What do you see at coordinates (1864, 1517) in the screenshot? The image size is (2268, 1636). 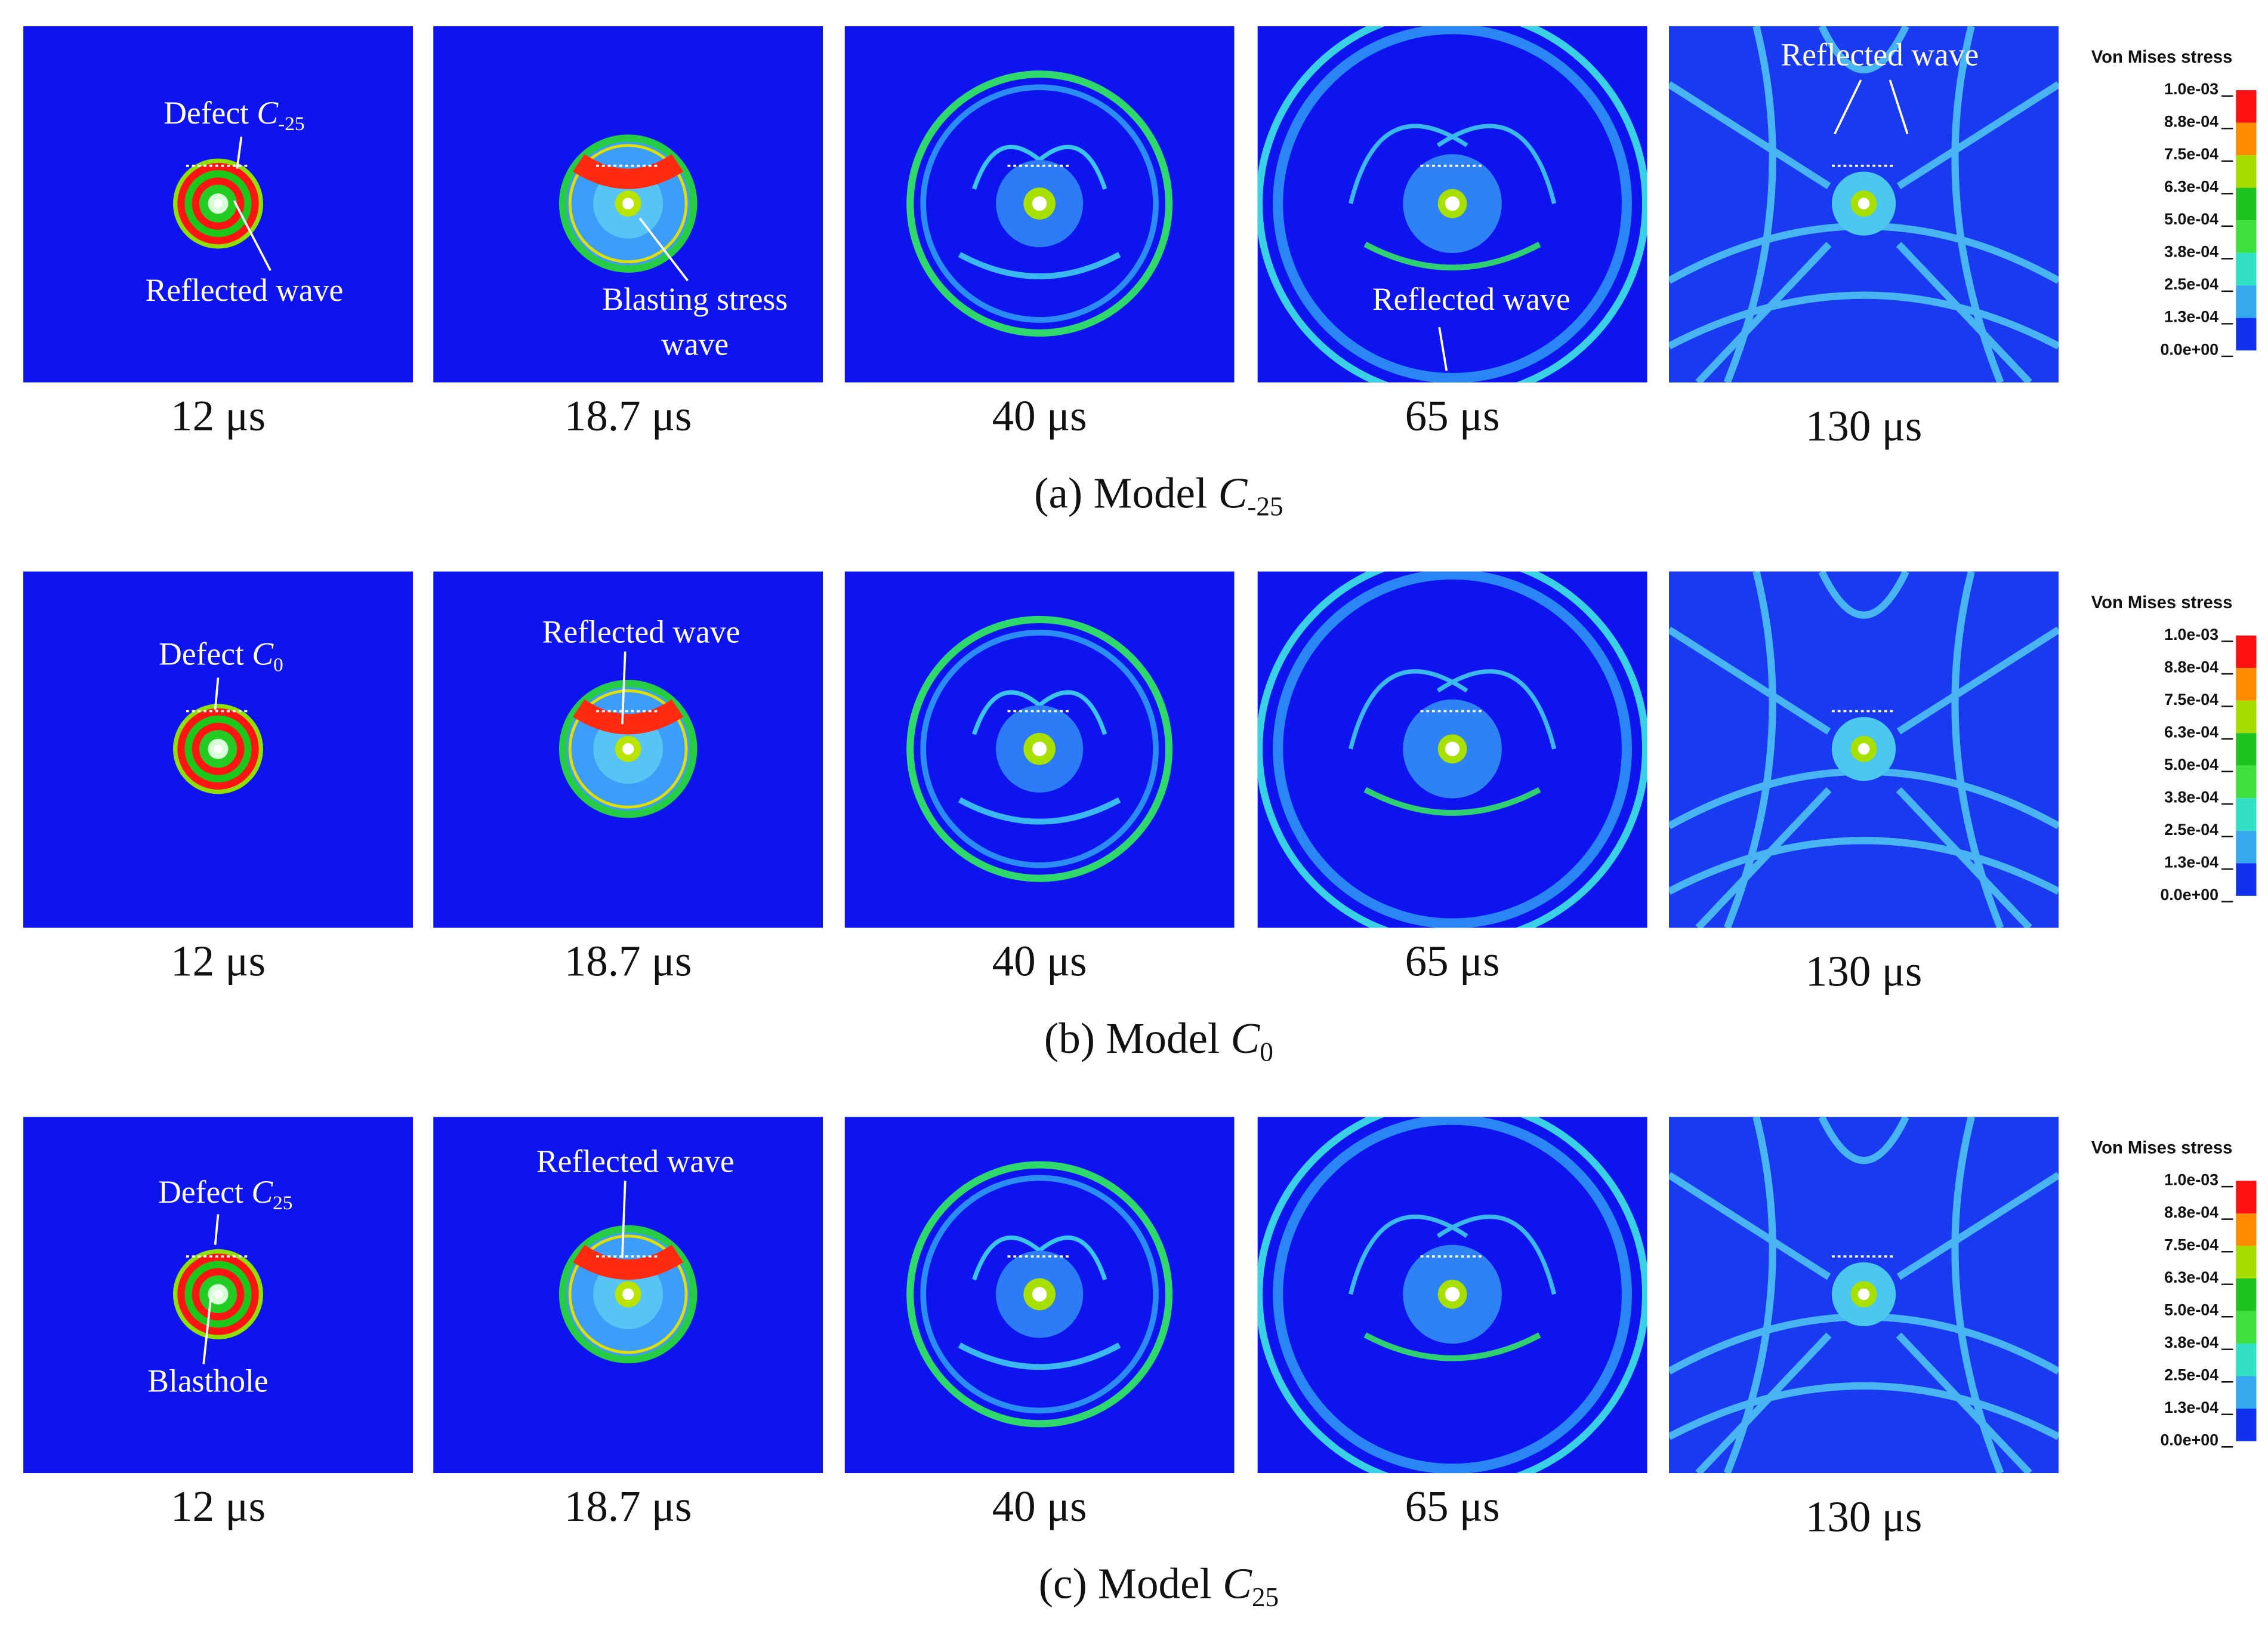 I see `time-label: 130 μs` at bounding box center [1864, 1517].